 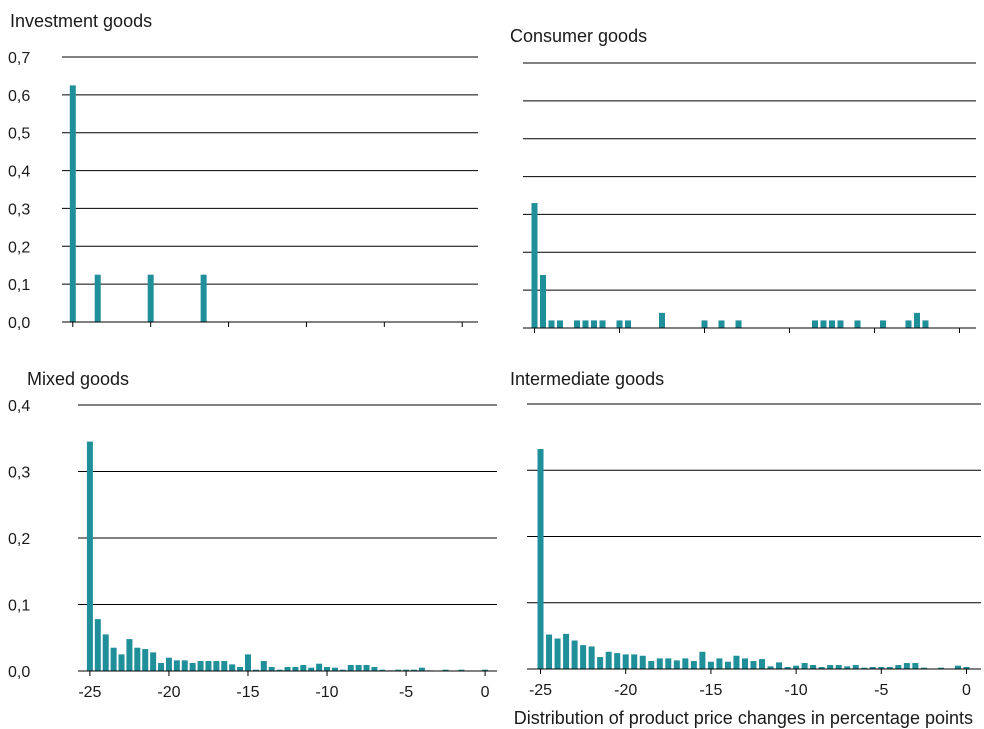 I want to click on x-tick-label: -15, so click(x=247, y=692).